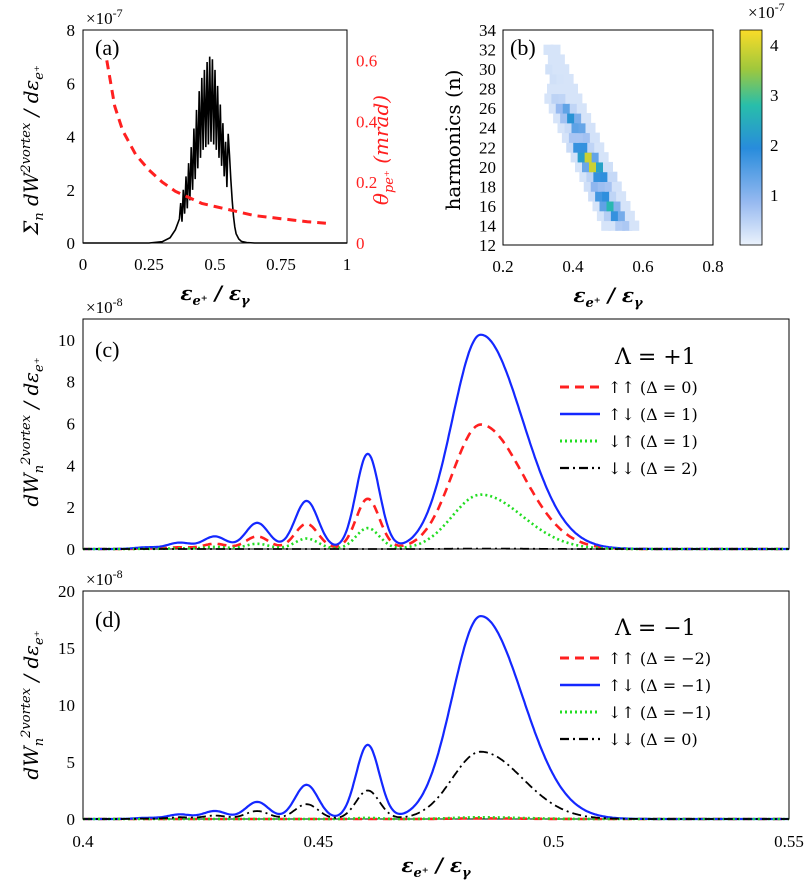 The height and width of the screenshot is (887, 810). Describe the element at coordinates (71, 190) in the screenshot. I see `panel-a-y-tick-1: 2` at that location.